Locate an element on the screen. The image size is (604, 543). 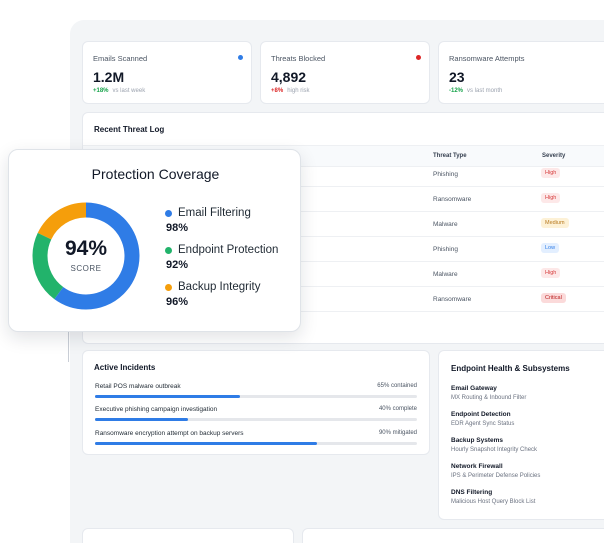
table-row: Malware High is located at coordinates (343, 274).